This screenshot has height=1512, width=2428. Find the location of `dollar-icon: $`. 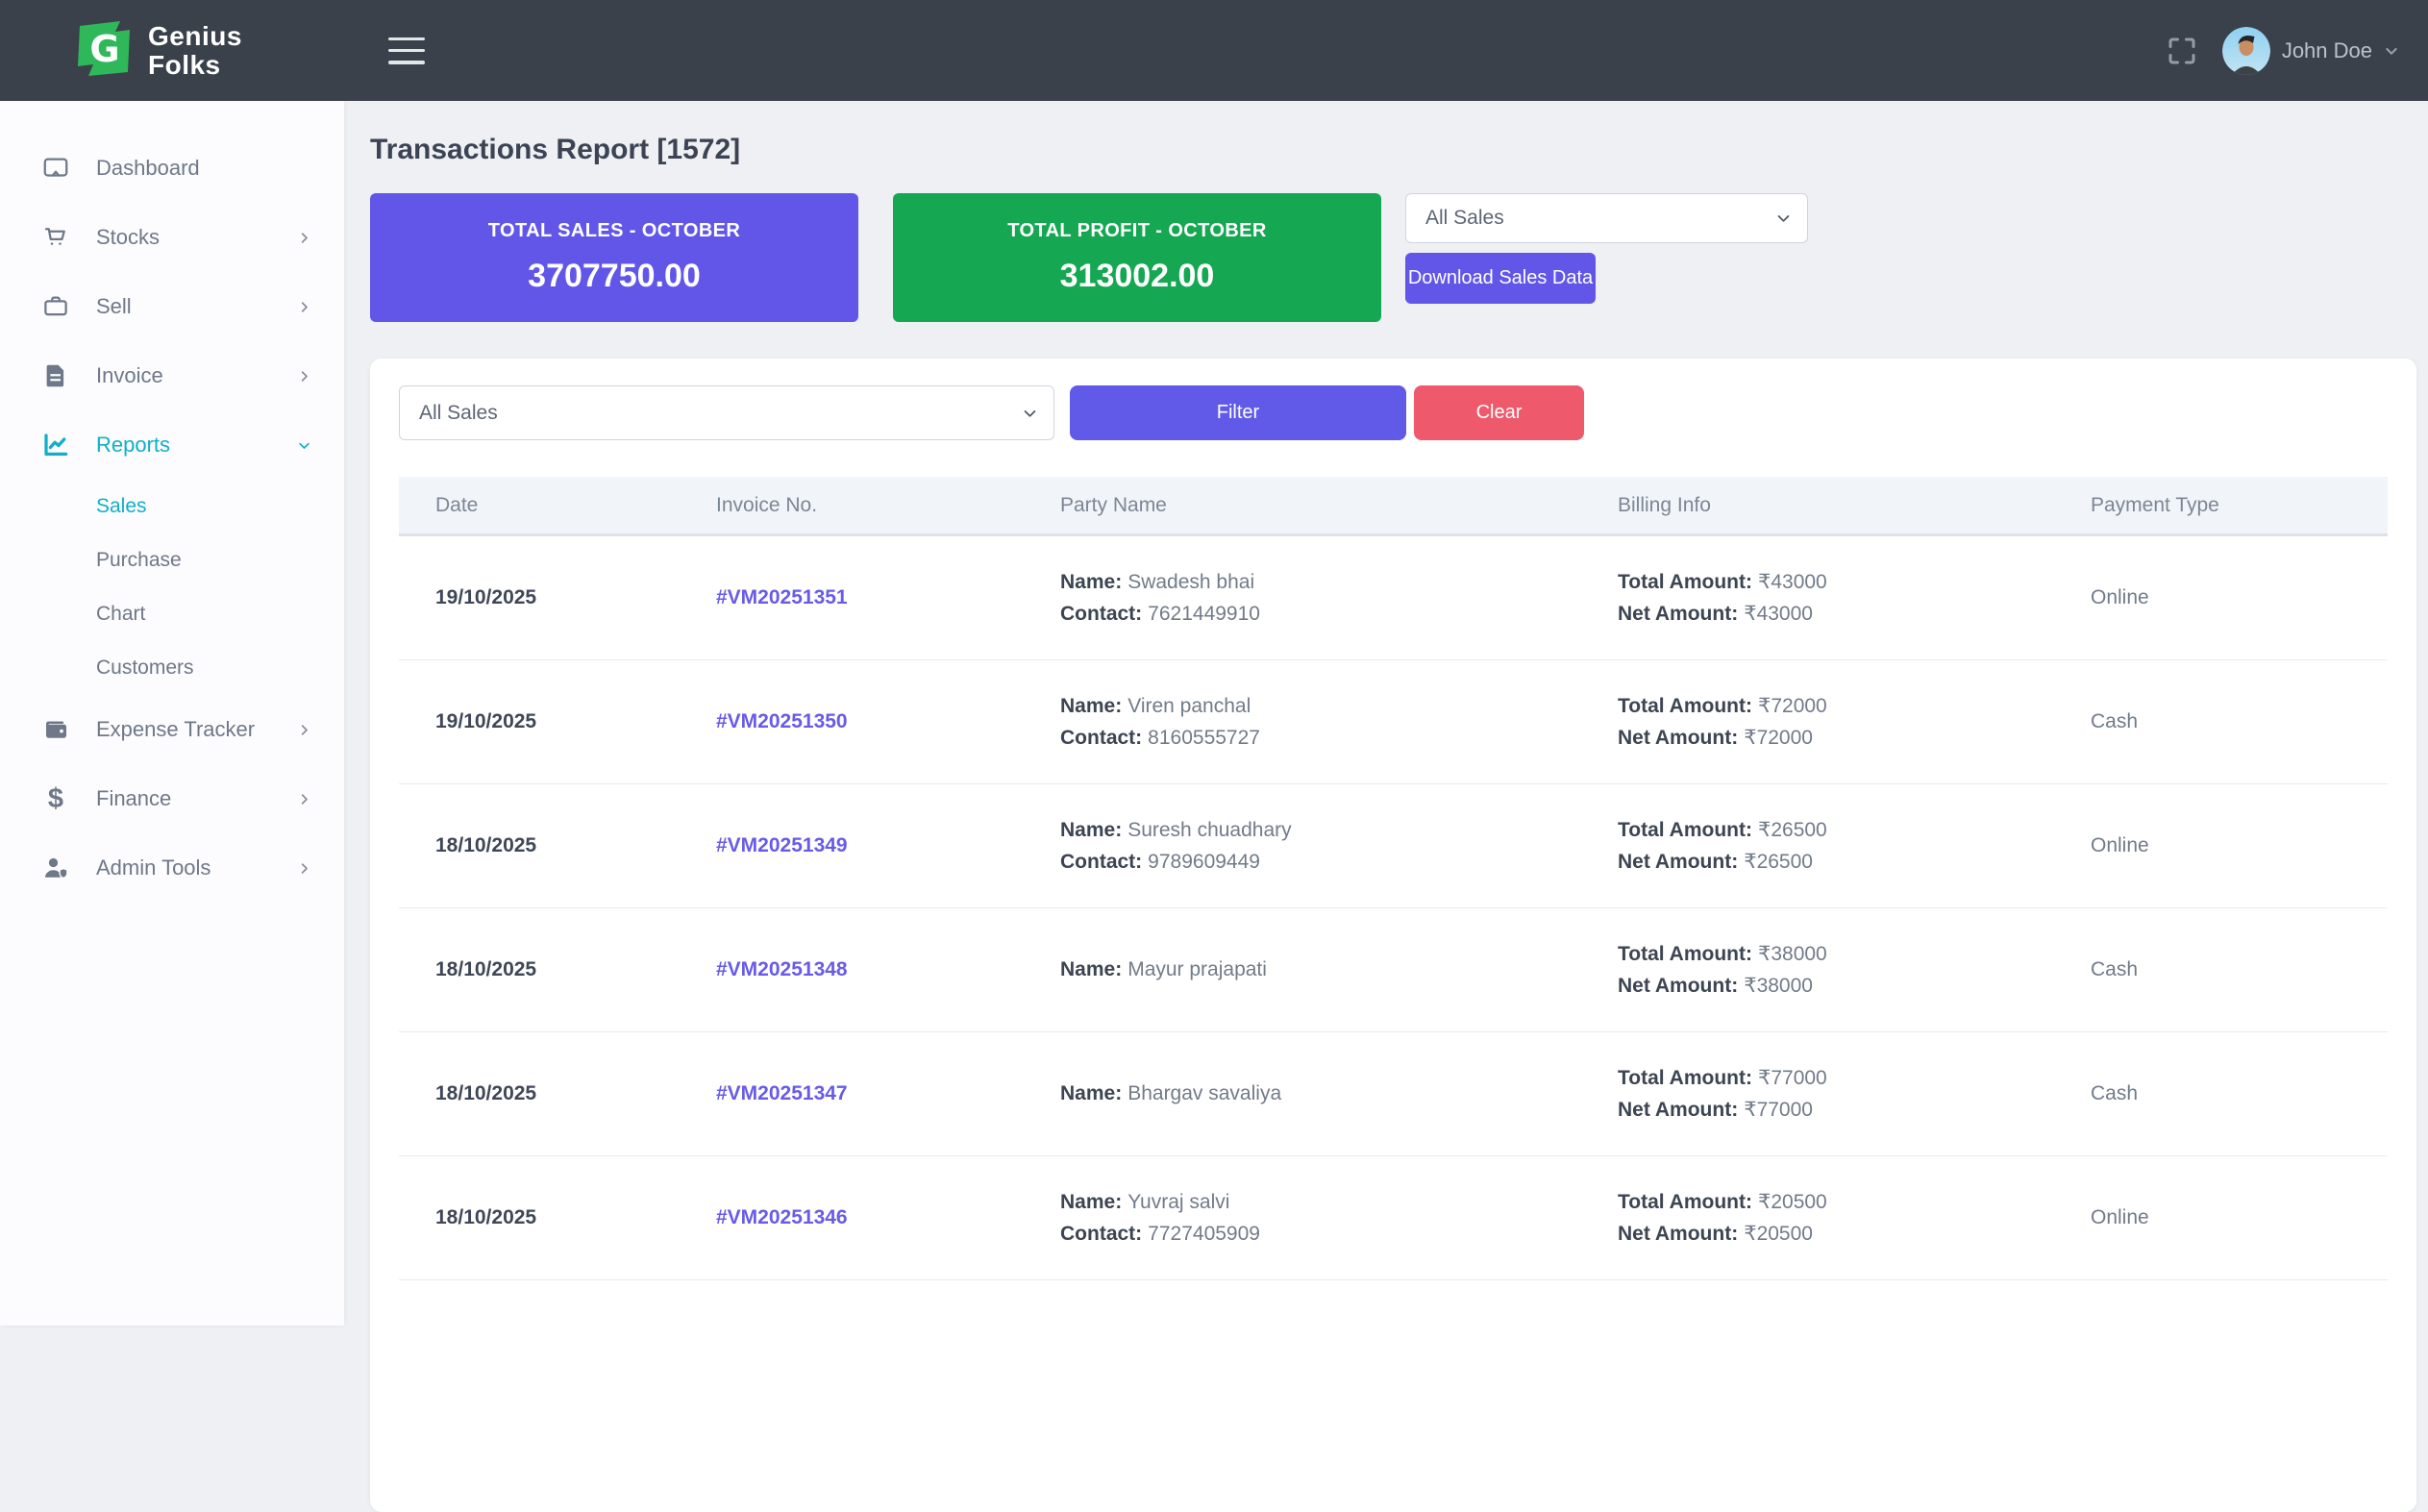

dollar-icon: $ is located at coordinates (55, 798).